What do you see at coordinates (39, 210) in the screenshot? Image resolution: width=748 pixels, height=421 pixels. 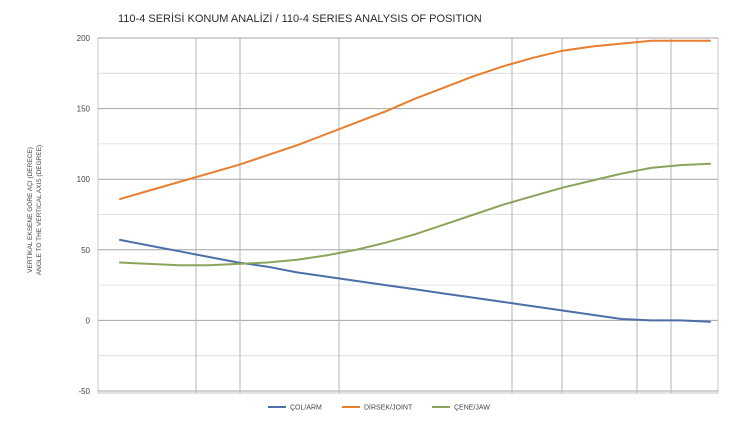 I see `y-axis-label-line-2: ANGLE TO THE VERTICAL AXIS (DEGREE)` at bounding box center [39, 210].